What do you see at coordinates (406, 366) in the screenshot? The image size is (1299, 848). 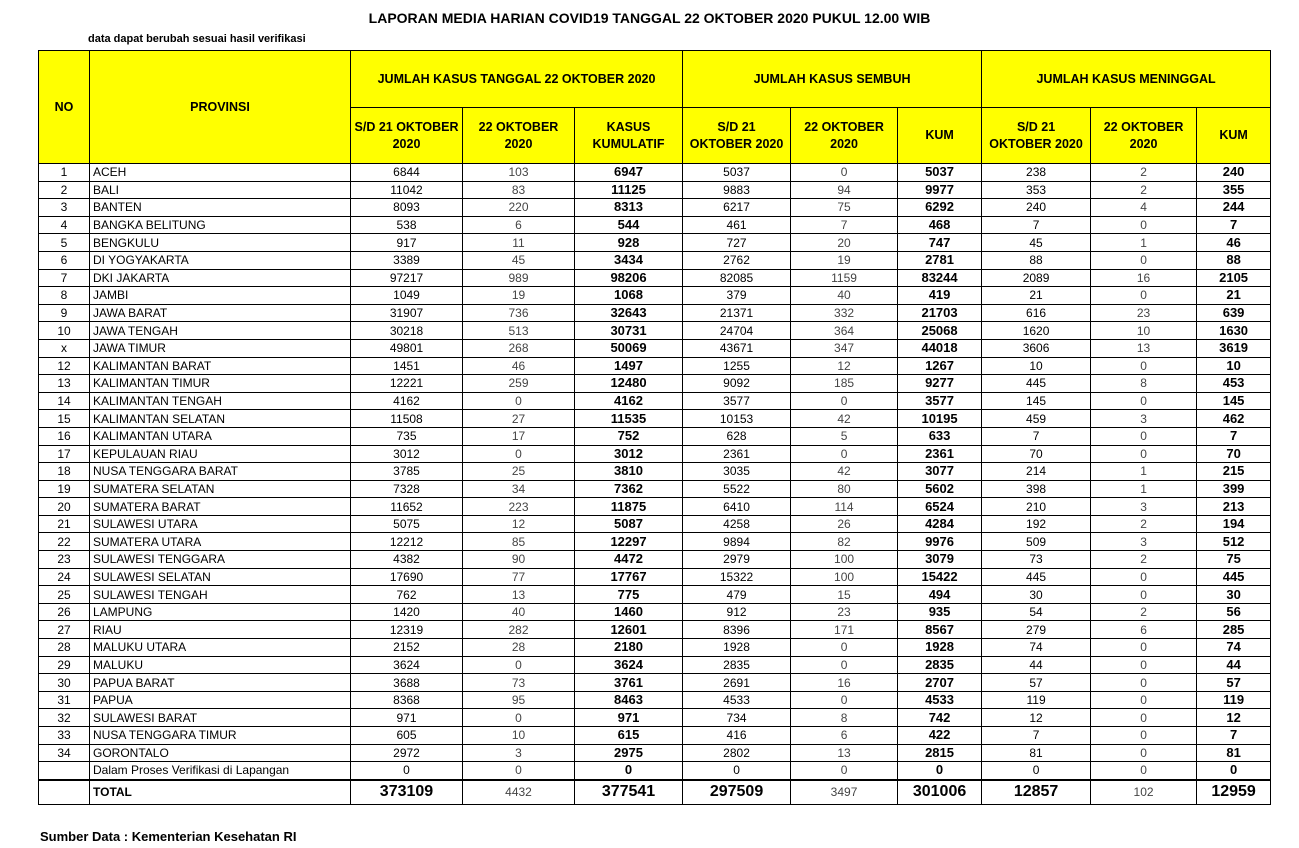 I see `table-cell: 1451` at bounding box center [406, 366].